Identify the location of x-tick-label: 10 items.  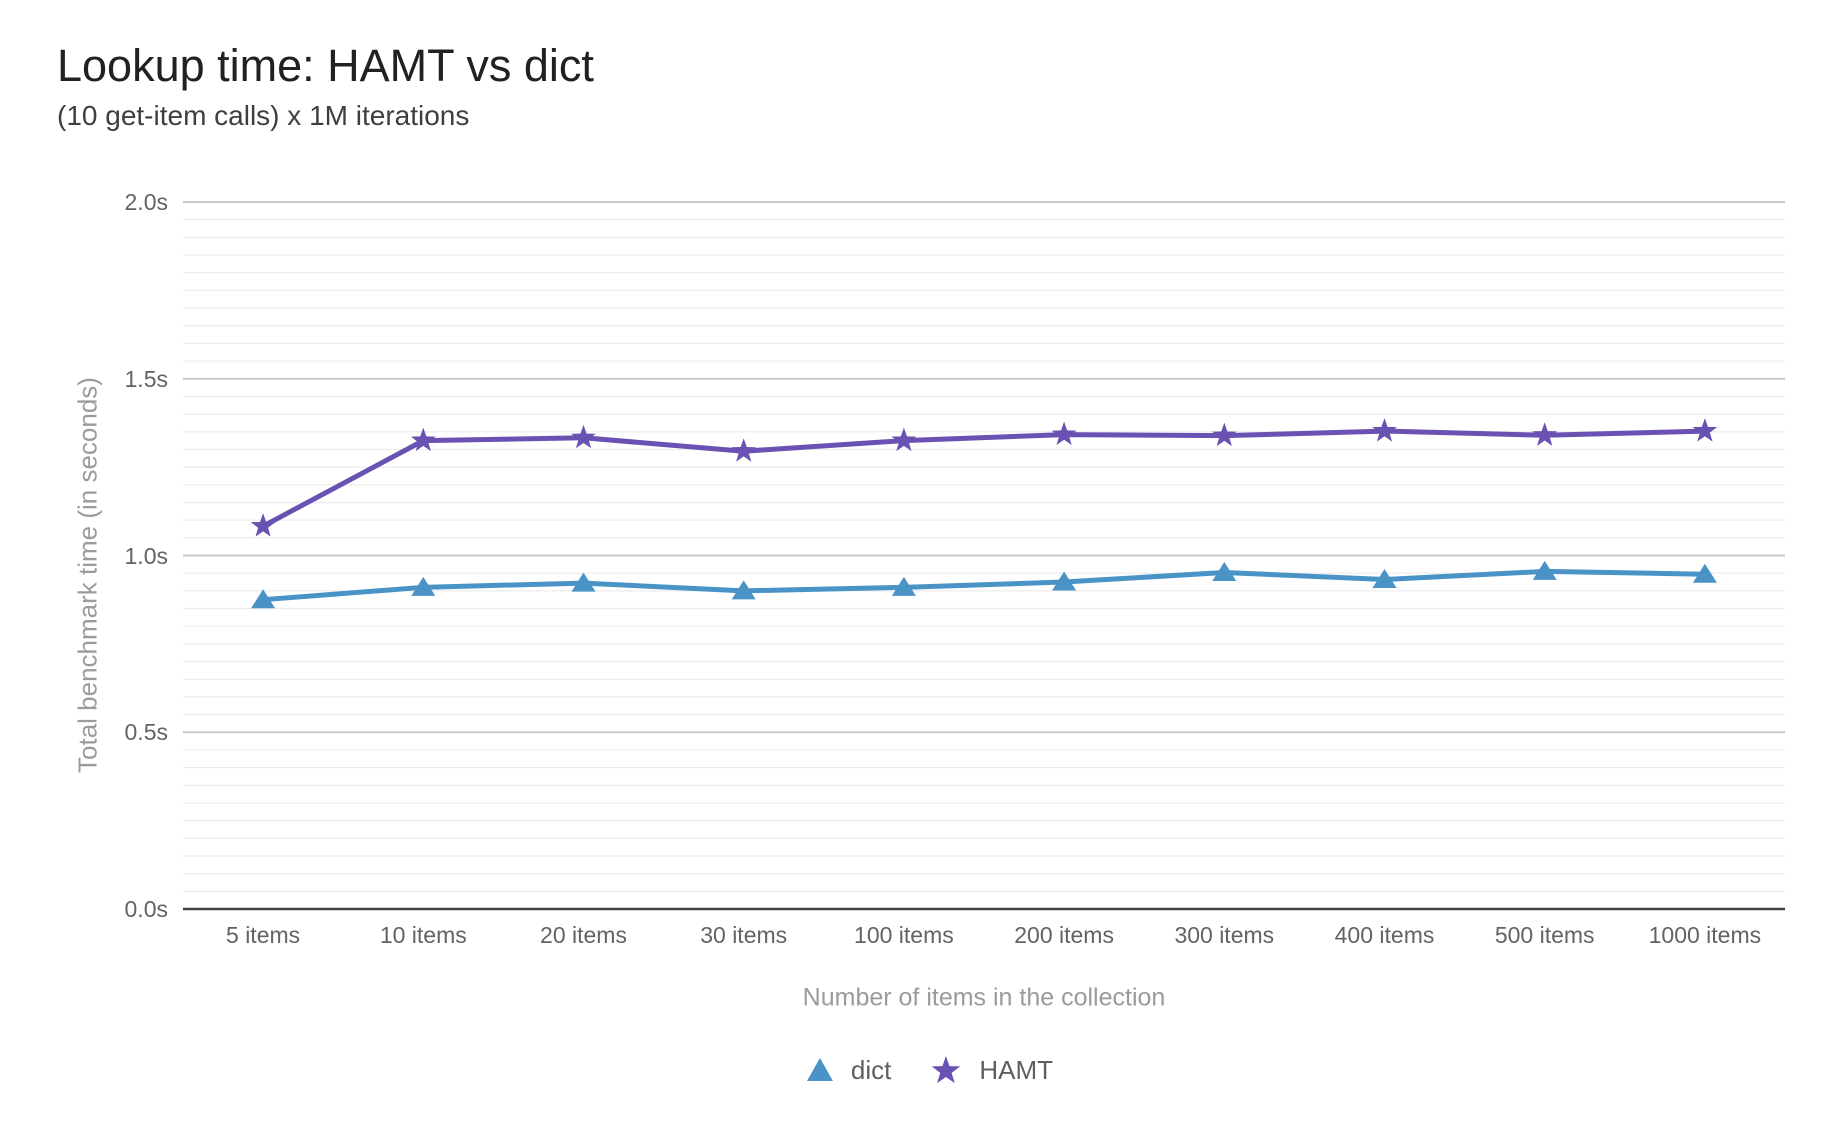
(423, 935).